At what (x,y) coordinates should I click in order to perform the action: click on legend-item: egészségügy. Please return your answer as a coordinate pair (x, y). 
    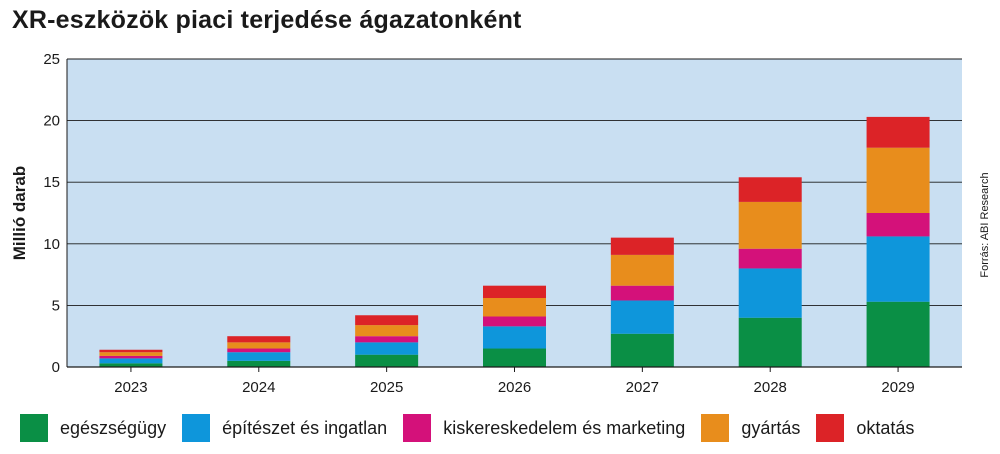
    Looking at the image, I should click on (93, 428).